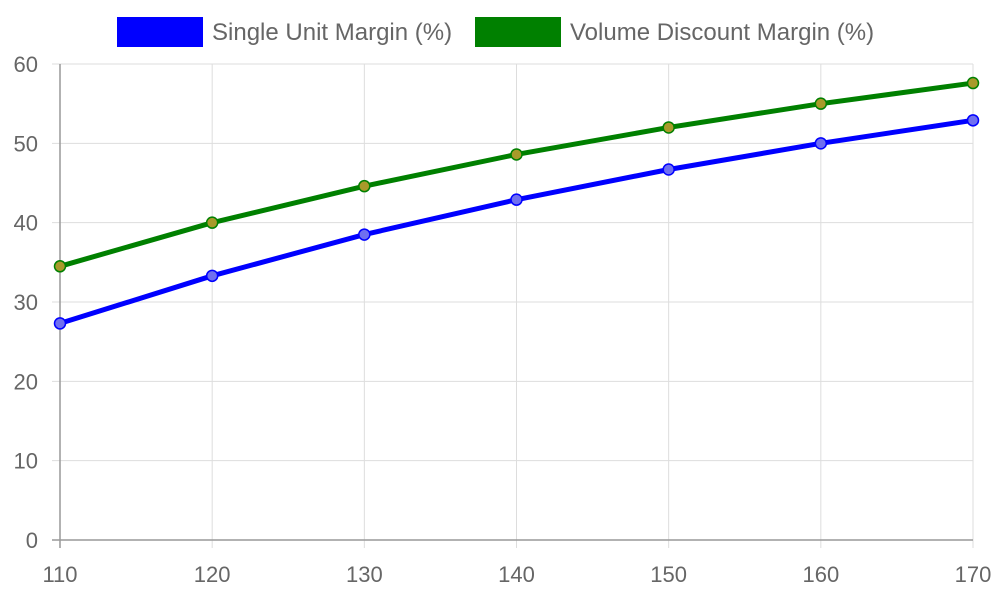 This screenshot has width=1000, height=605. I want to click on x-tick-label: 120, so click(212, 574).